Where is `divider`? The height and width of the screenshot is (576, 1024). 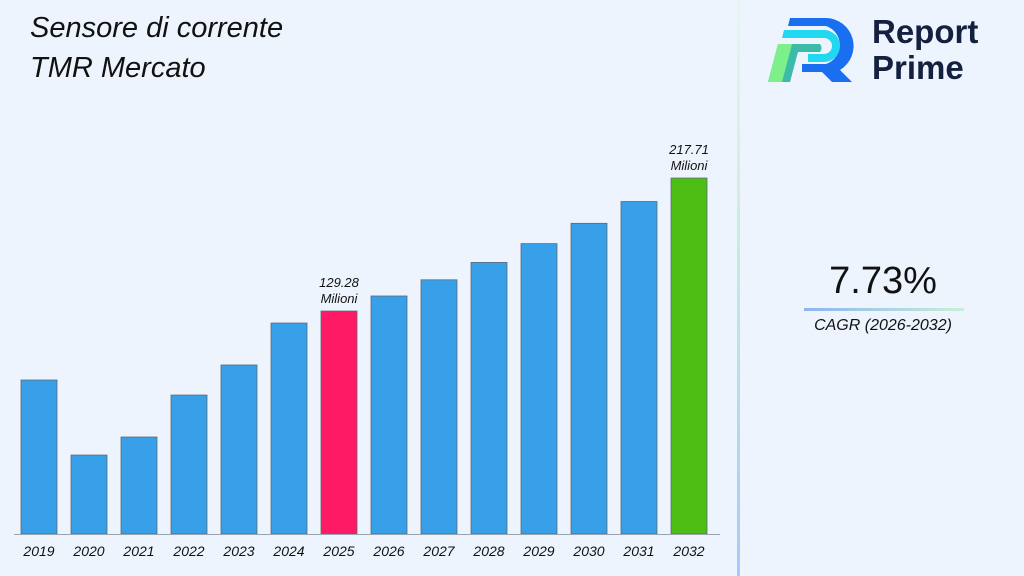 divider is located at coordinates (738, 288).